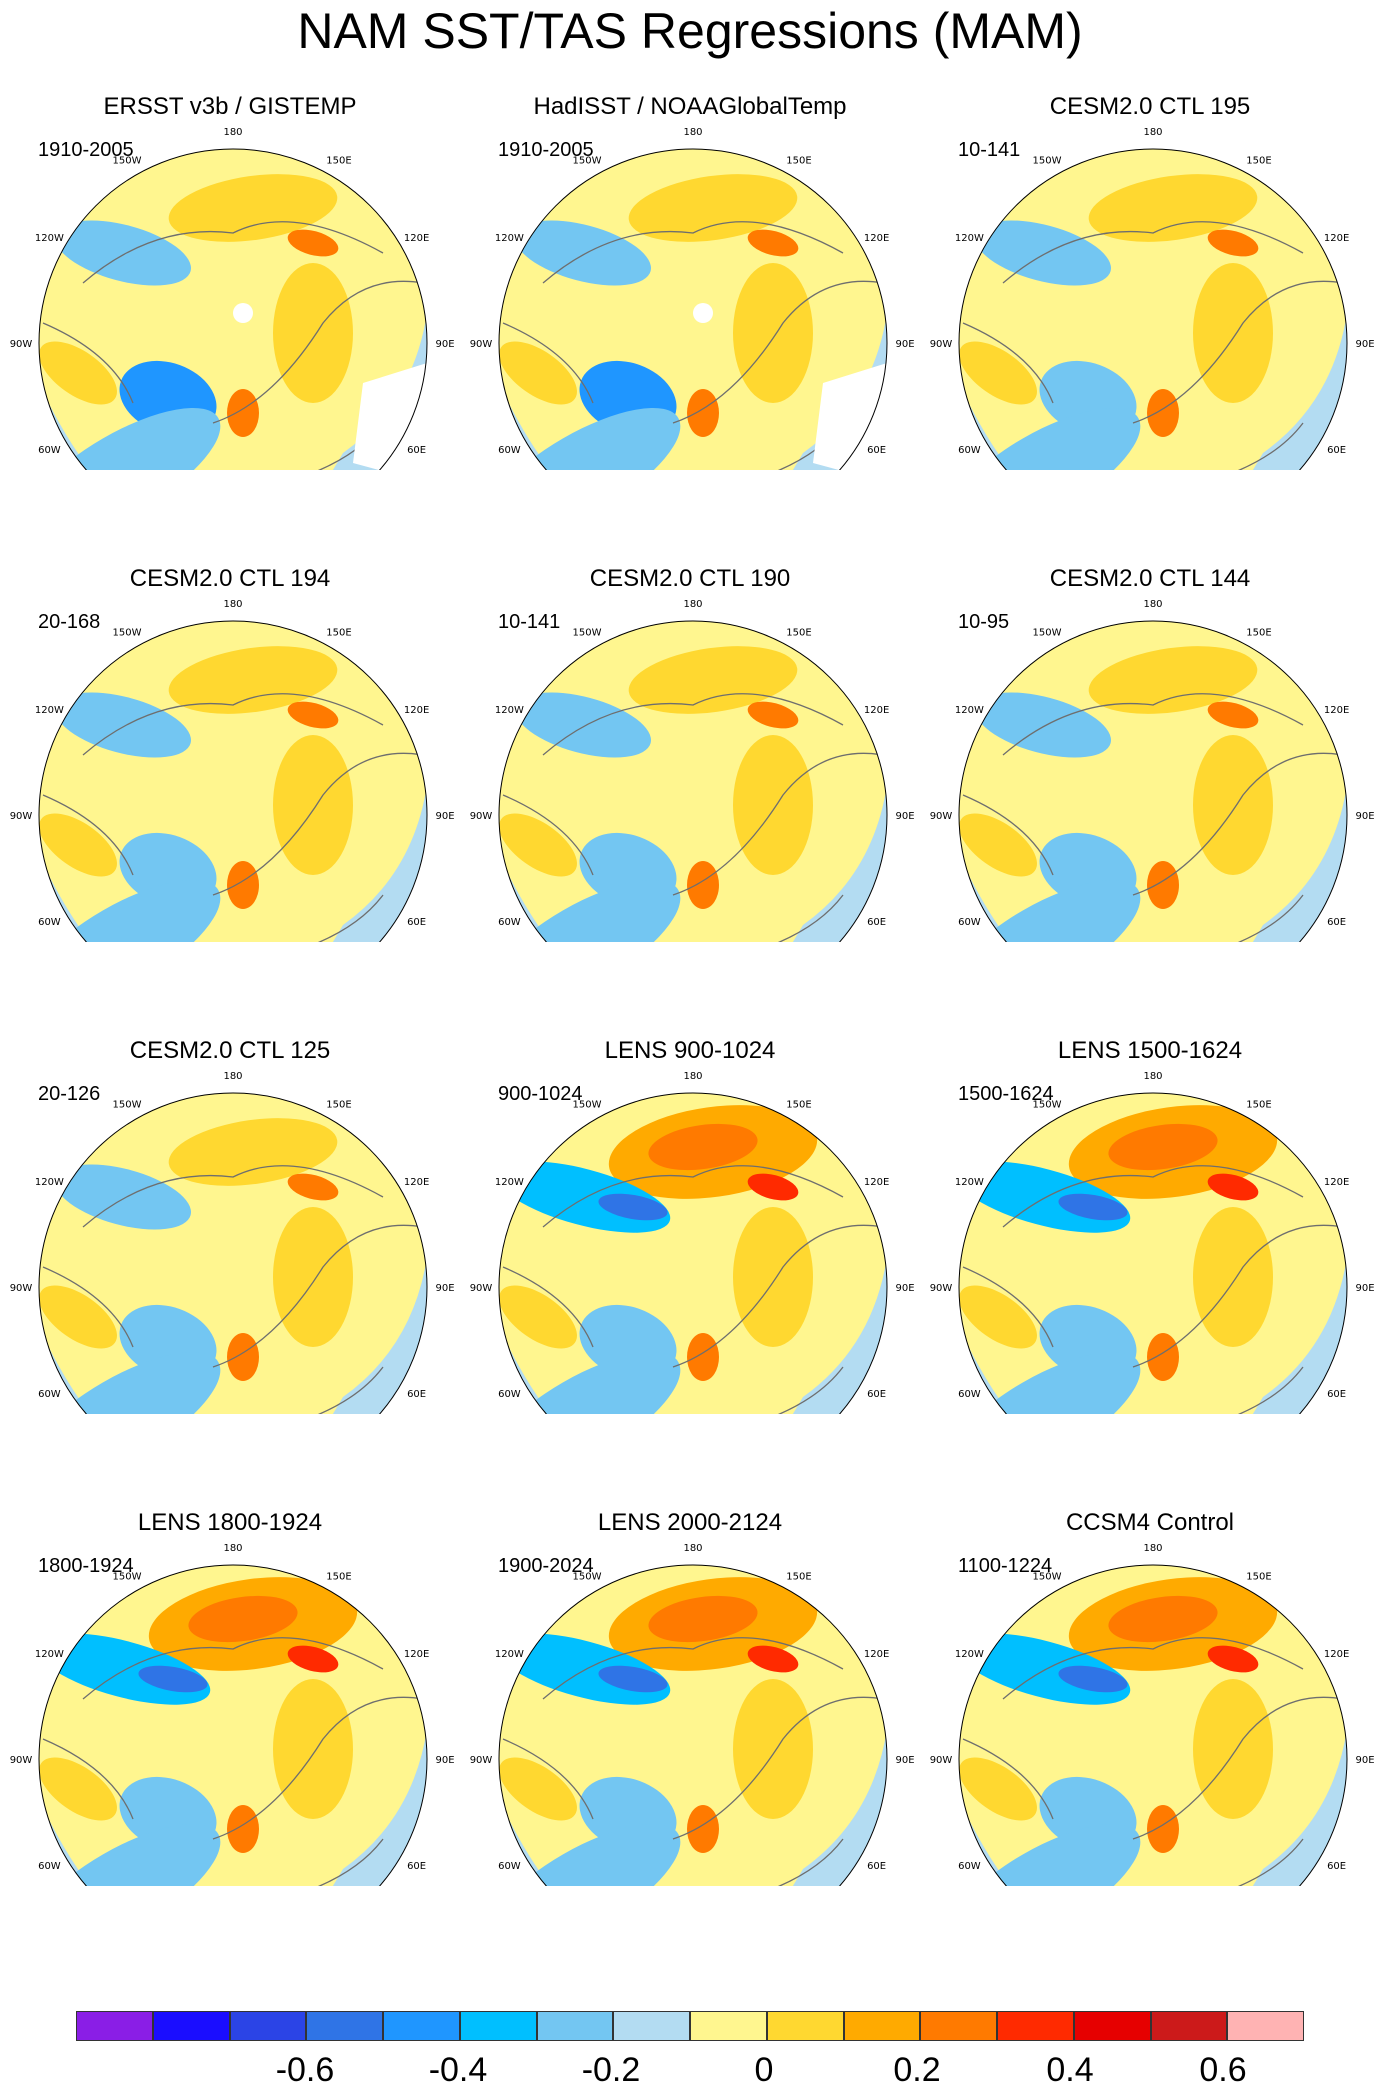 The image size is (1380, 2090). Describe the element at coordinates (690, 1050) in the screenshot. I see `panel-title: LENS 900-1024` at that location.